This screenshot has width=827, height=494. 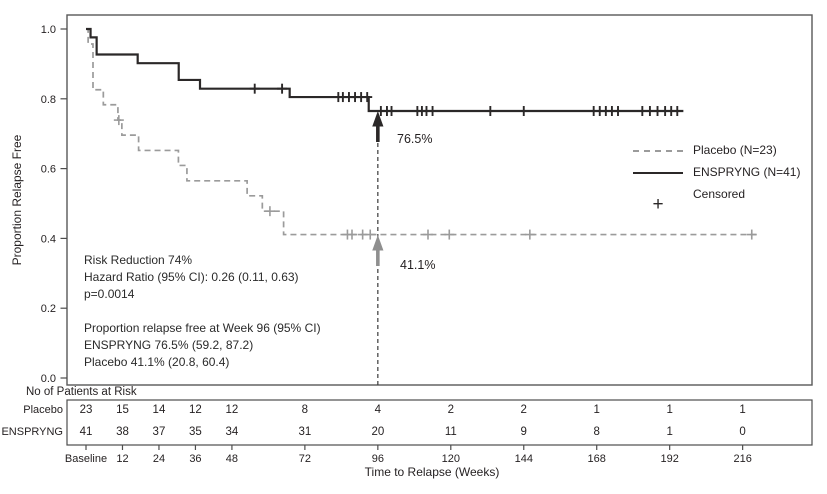 I want to click on enspryng-arrow-icon, so click(x=378, y=119).